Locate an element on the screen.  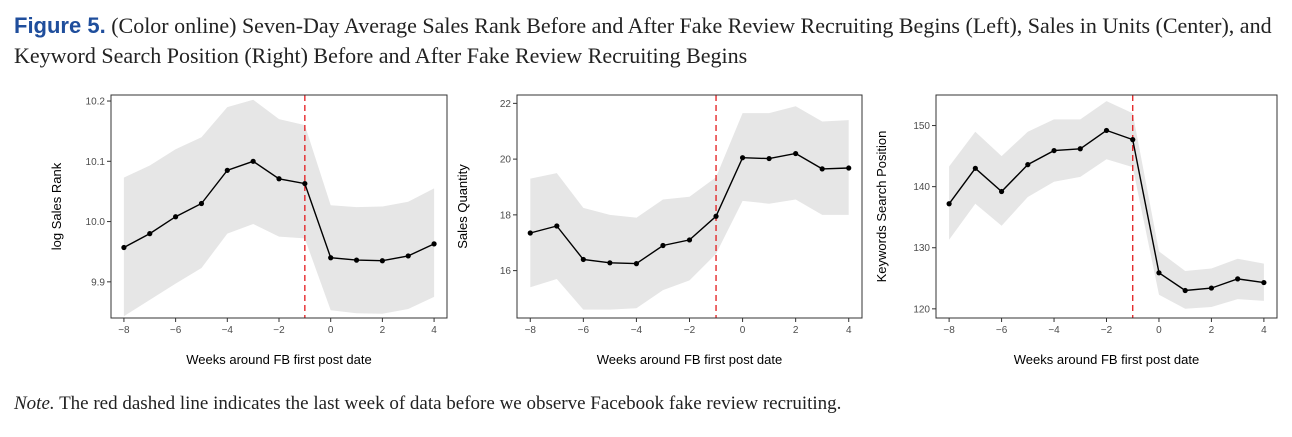
y-tick-label: 140 is located at coordinates (921, 187).